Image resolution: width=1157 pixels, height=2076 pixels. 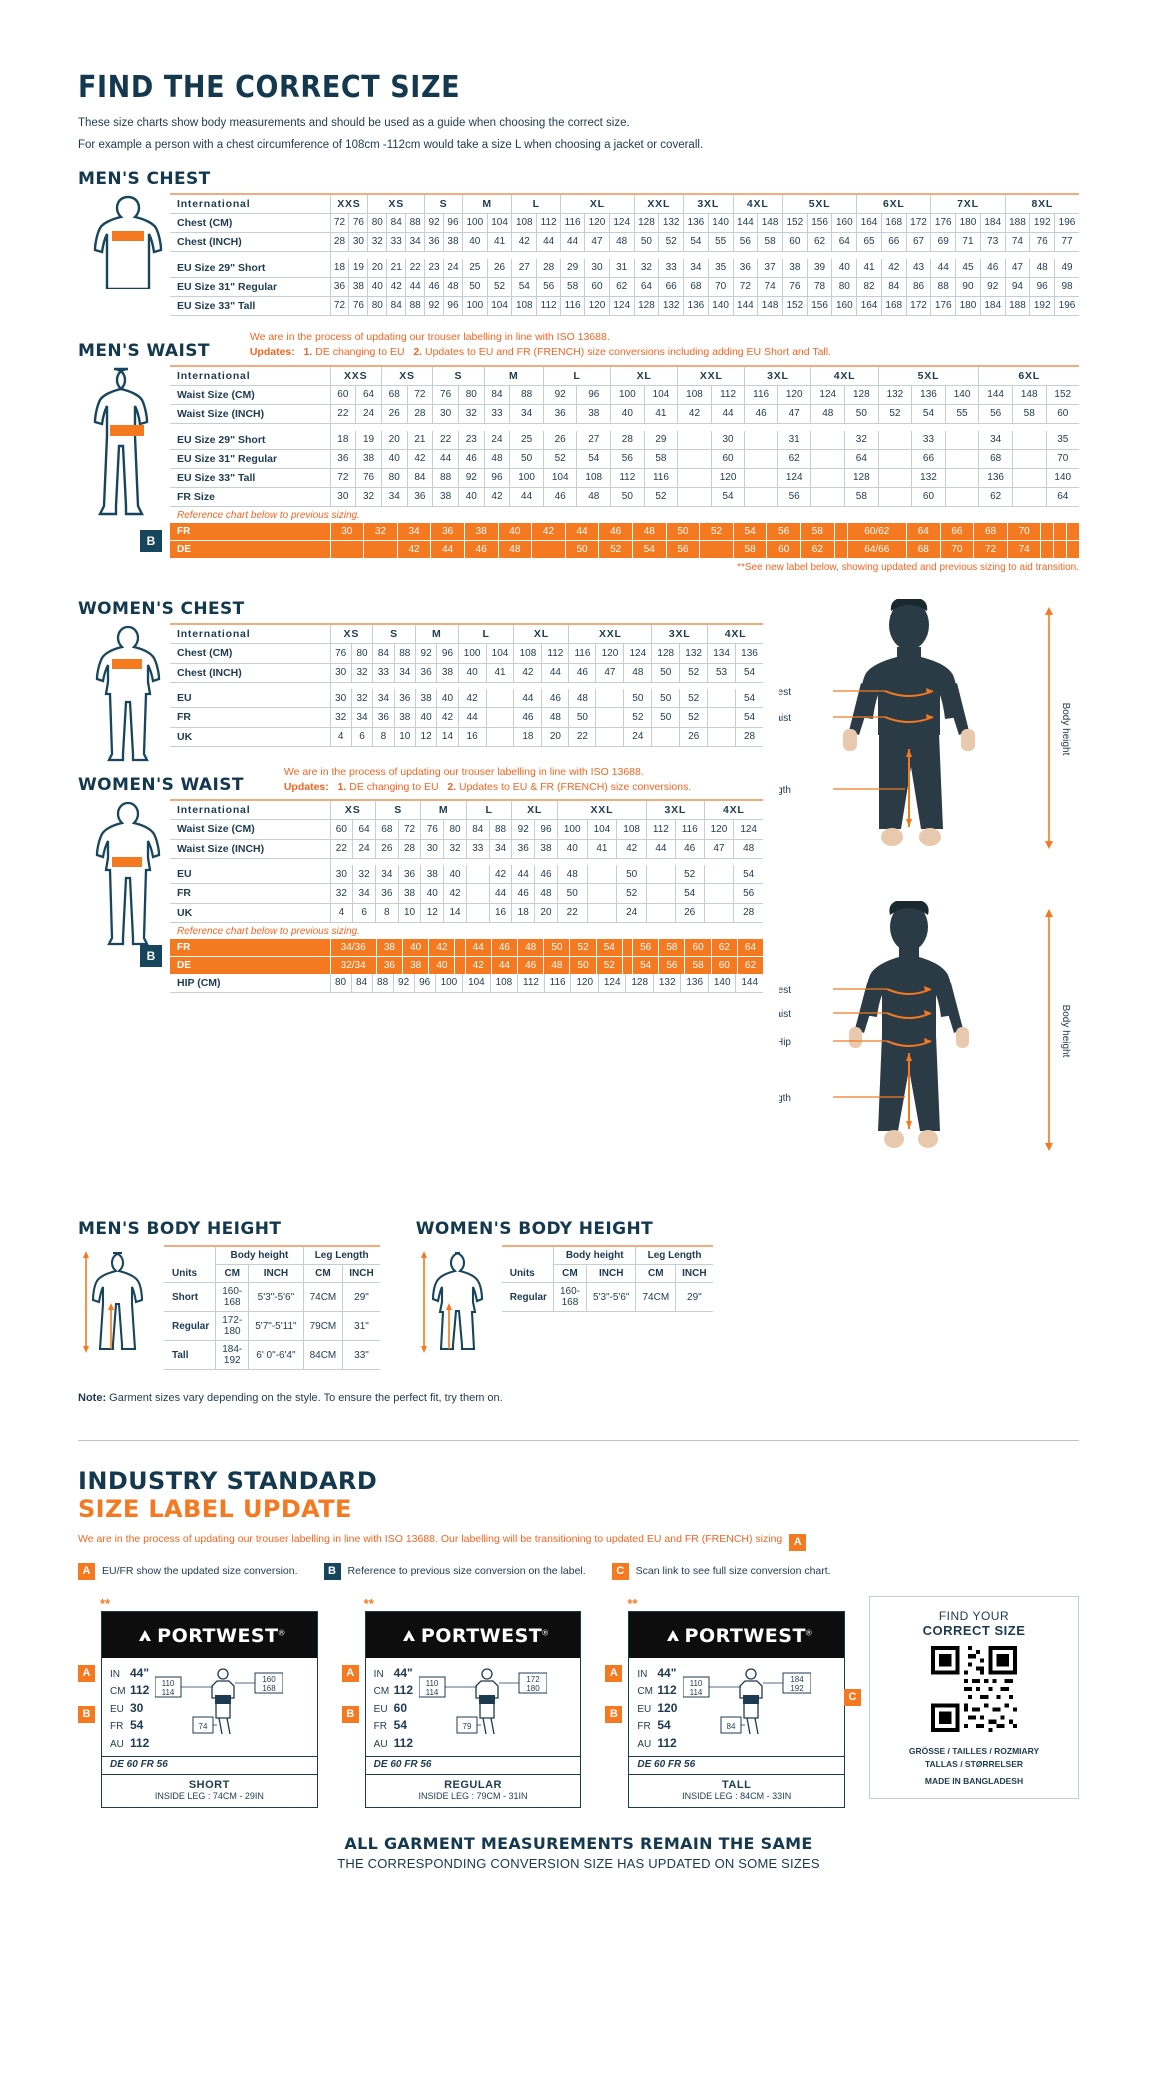 What do you see at coordinates (432, 1692) in the screenshot?
I see `svg-text: 114` at bounding box center [432, 1692].